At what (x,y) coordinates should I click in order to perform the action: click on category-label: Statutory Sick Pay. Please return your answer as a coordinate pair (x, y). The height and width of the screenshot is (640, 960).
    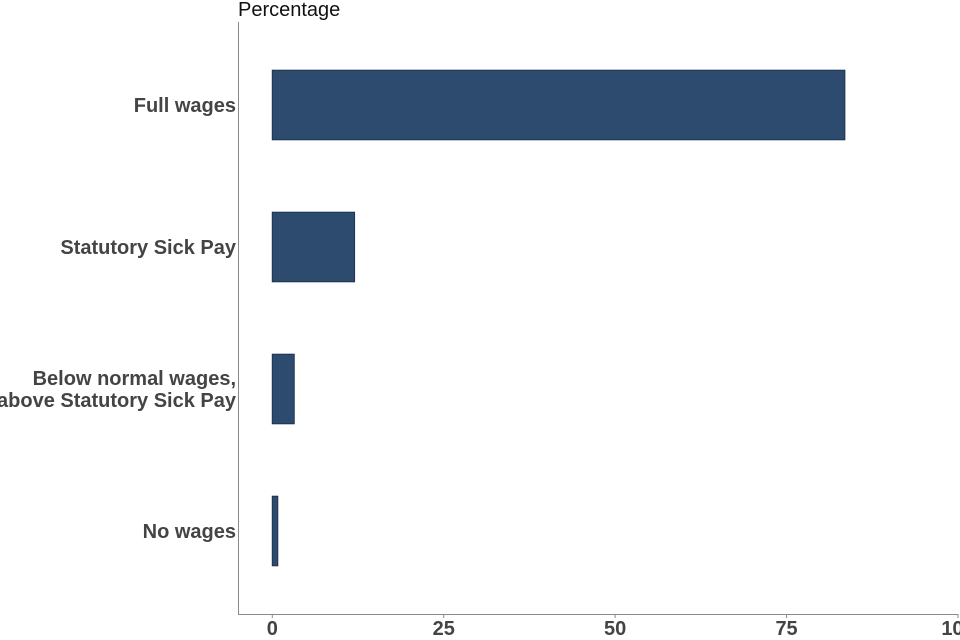
    Looking at the image, I should click on (148, 248).